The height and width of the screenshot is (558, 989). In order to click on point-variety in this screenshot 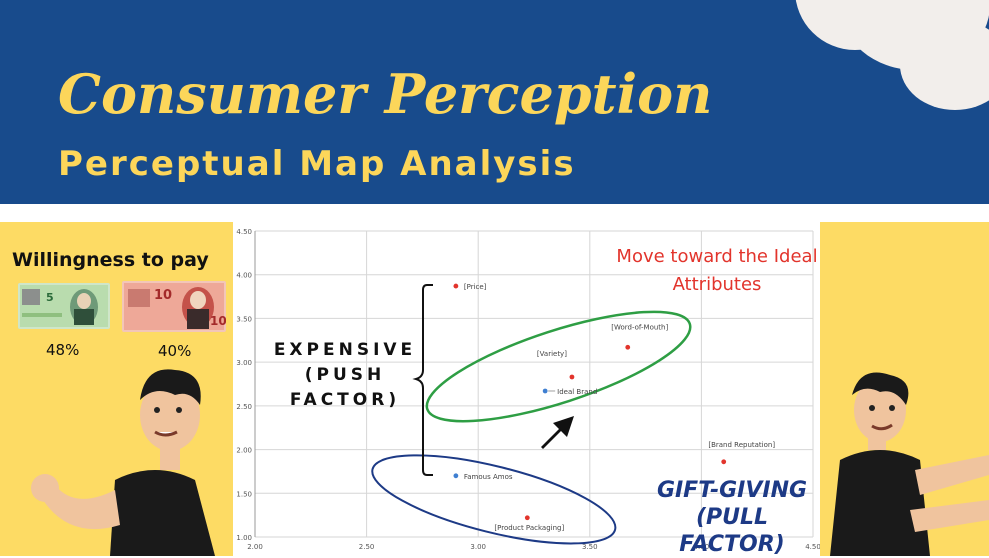, I will do `click(572, 377)`.